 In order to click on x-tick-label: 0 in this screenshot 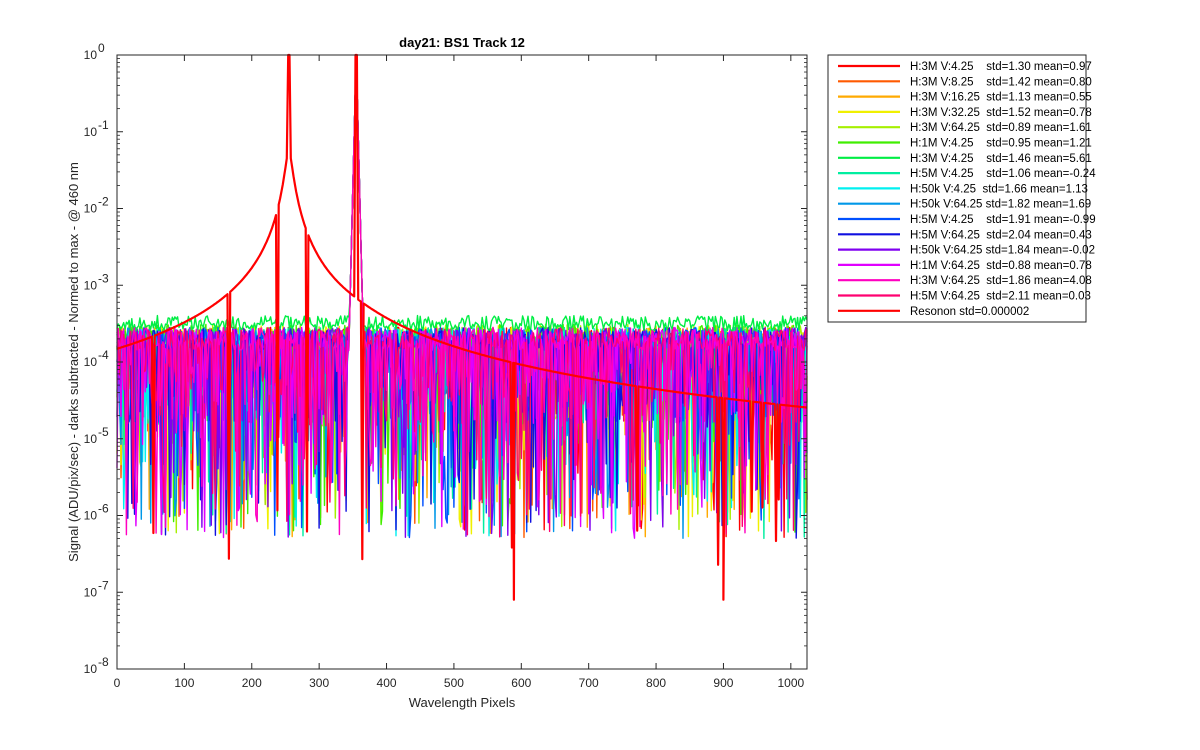, I will do `click(117, 683)`.